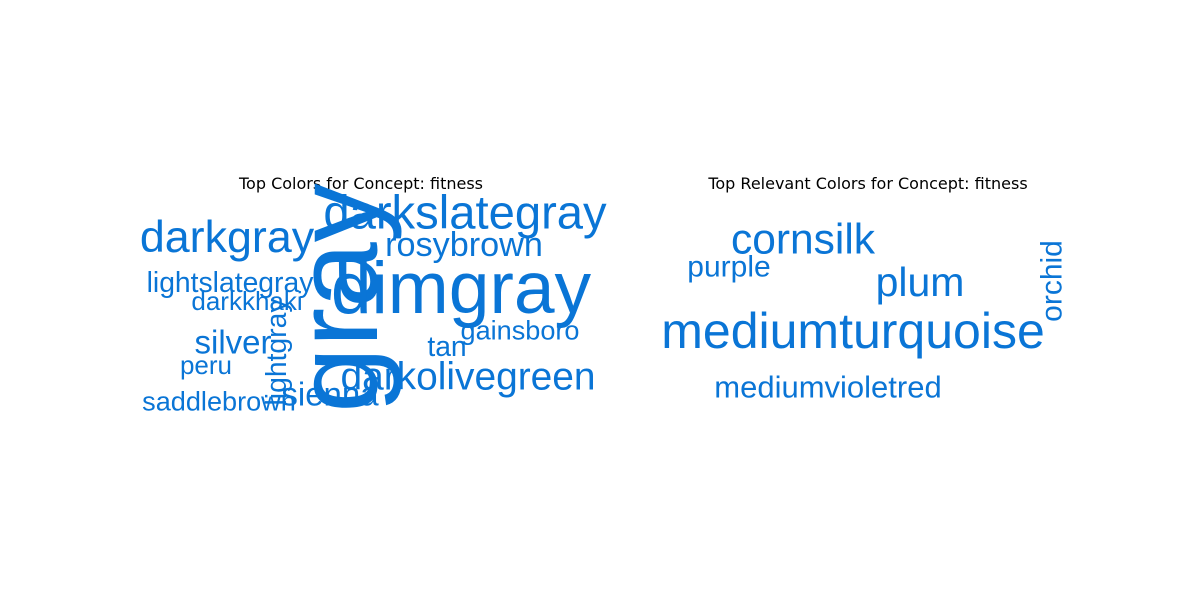 The image size is (1200, 600). I want to click on word-tan: tan, so click(446, 346).